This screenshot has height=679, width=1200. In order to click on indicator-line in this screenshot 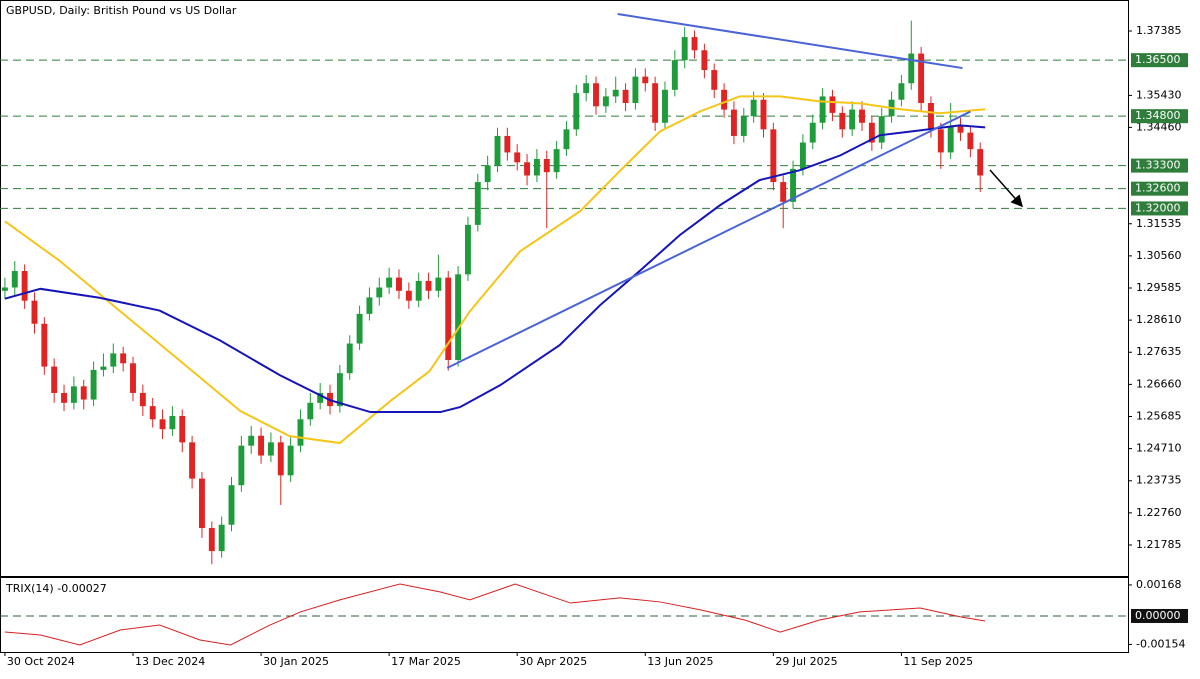, I will do `click(495, 614)`.